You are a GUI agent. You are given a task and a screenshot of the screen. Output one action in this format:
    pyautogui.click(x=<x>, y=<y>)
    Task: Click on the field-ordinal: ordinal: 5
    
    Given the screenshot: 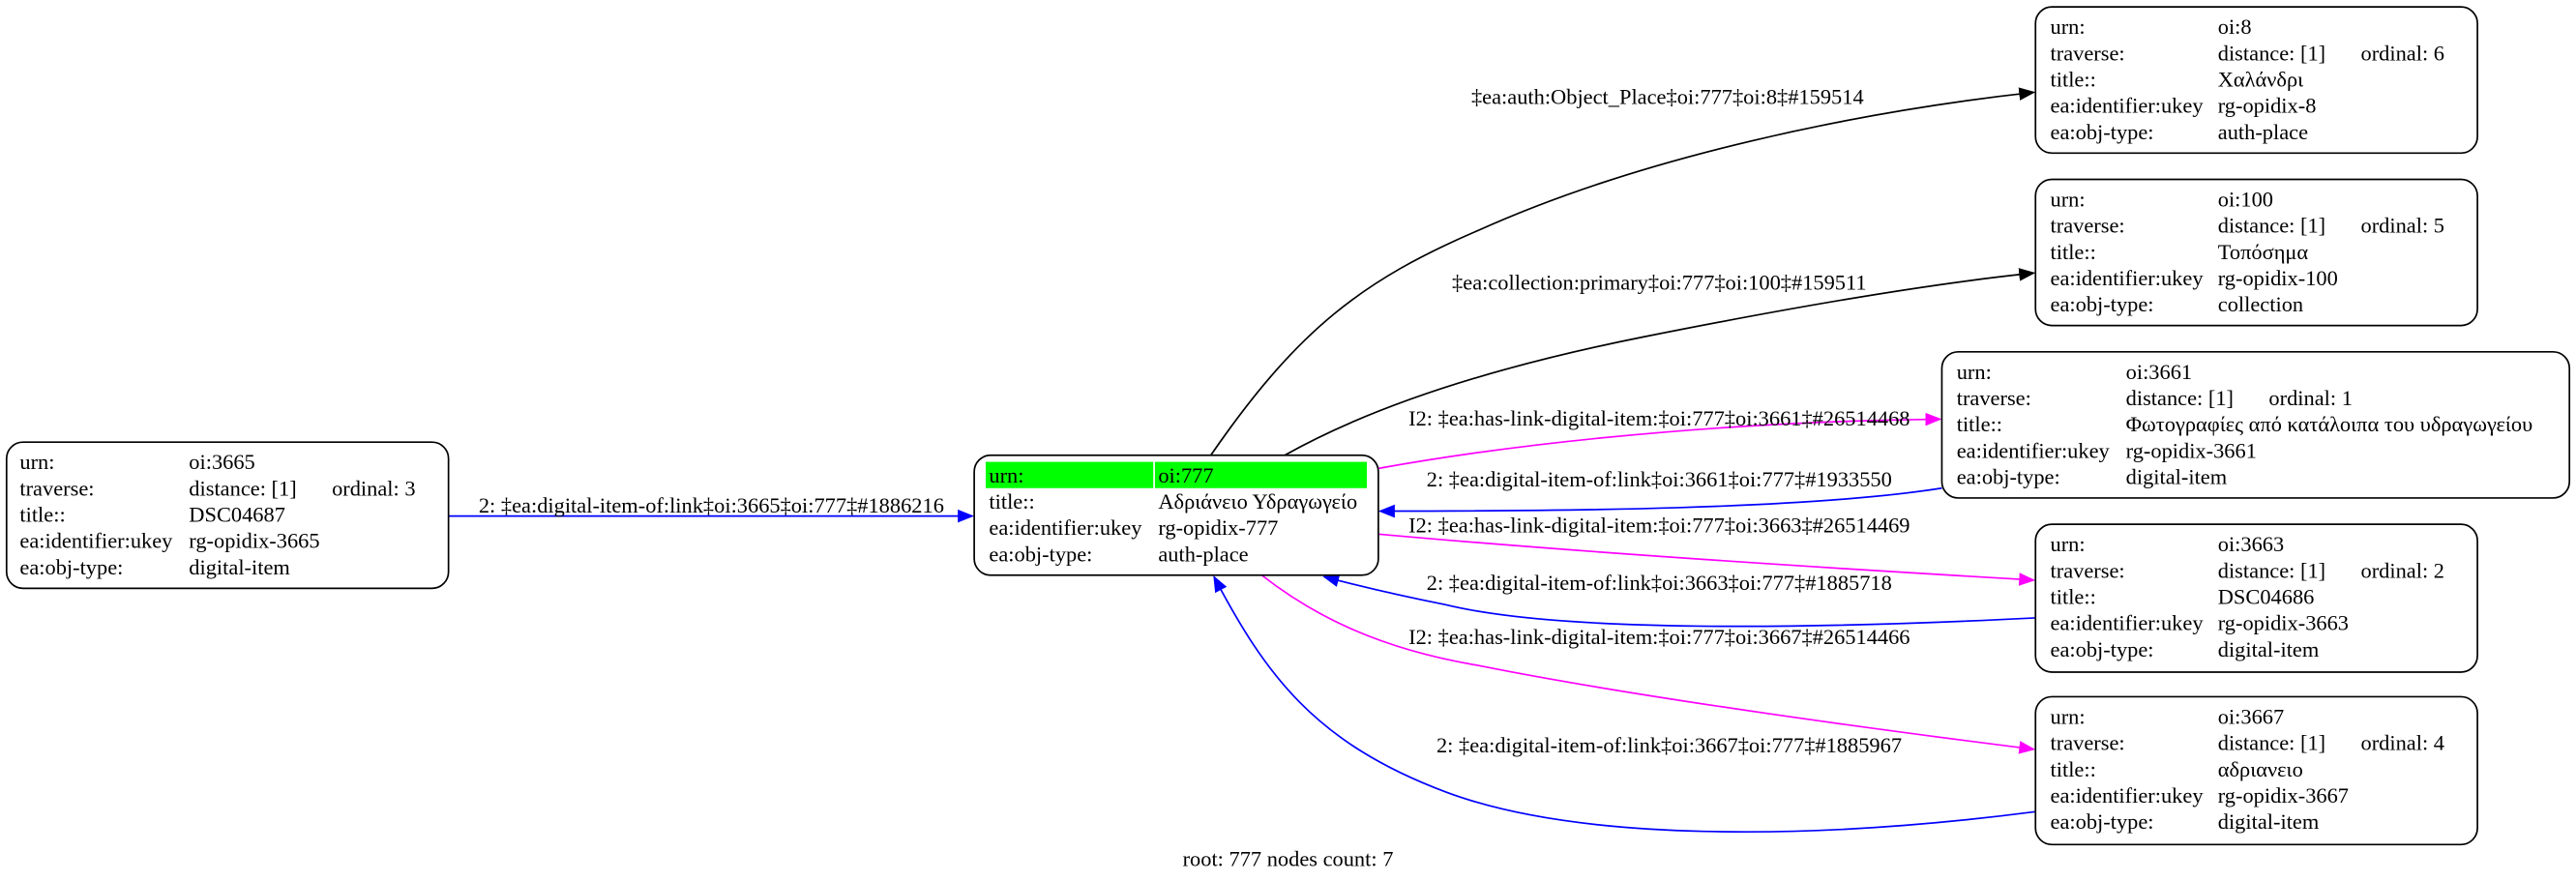 What is the action you would take?
    pyautogui.click(x=2402, y=226)
    